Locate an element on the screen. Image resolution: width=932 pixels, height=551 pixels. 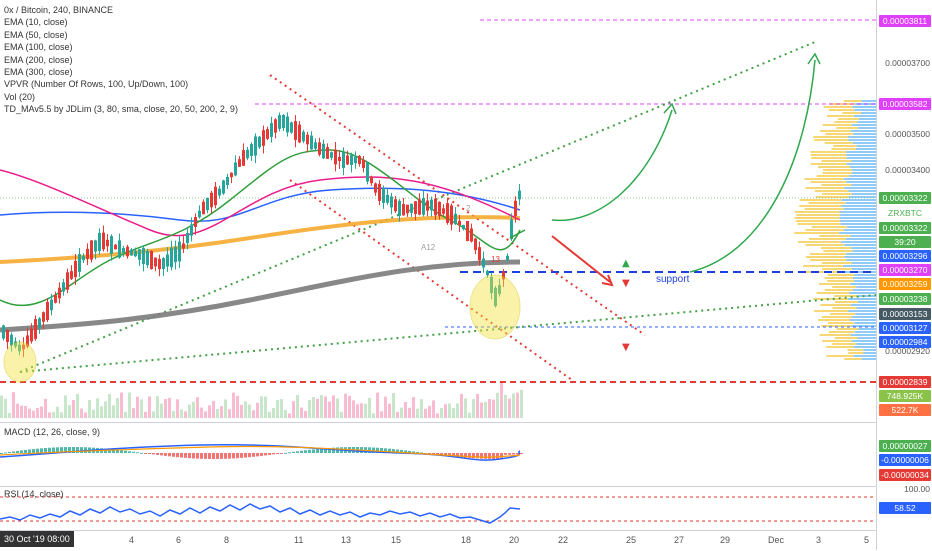
time-axis-label: 4 is located at coordinates (132, 540).